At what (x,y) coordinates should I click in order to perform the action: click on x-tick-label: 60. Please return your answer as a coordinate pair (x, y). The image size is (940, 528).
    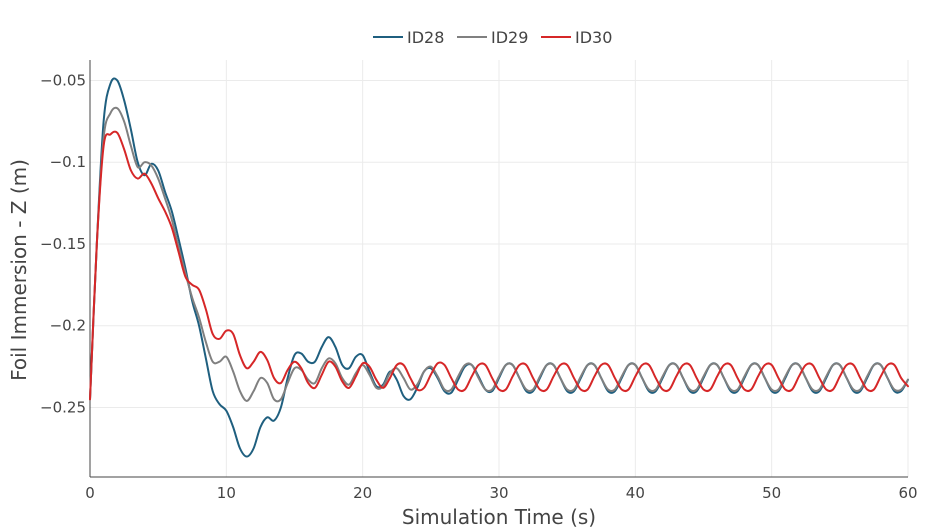
    Looking at the image, I should click on (907, 493).